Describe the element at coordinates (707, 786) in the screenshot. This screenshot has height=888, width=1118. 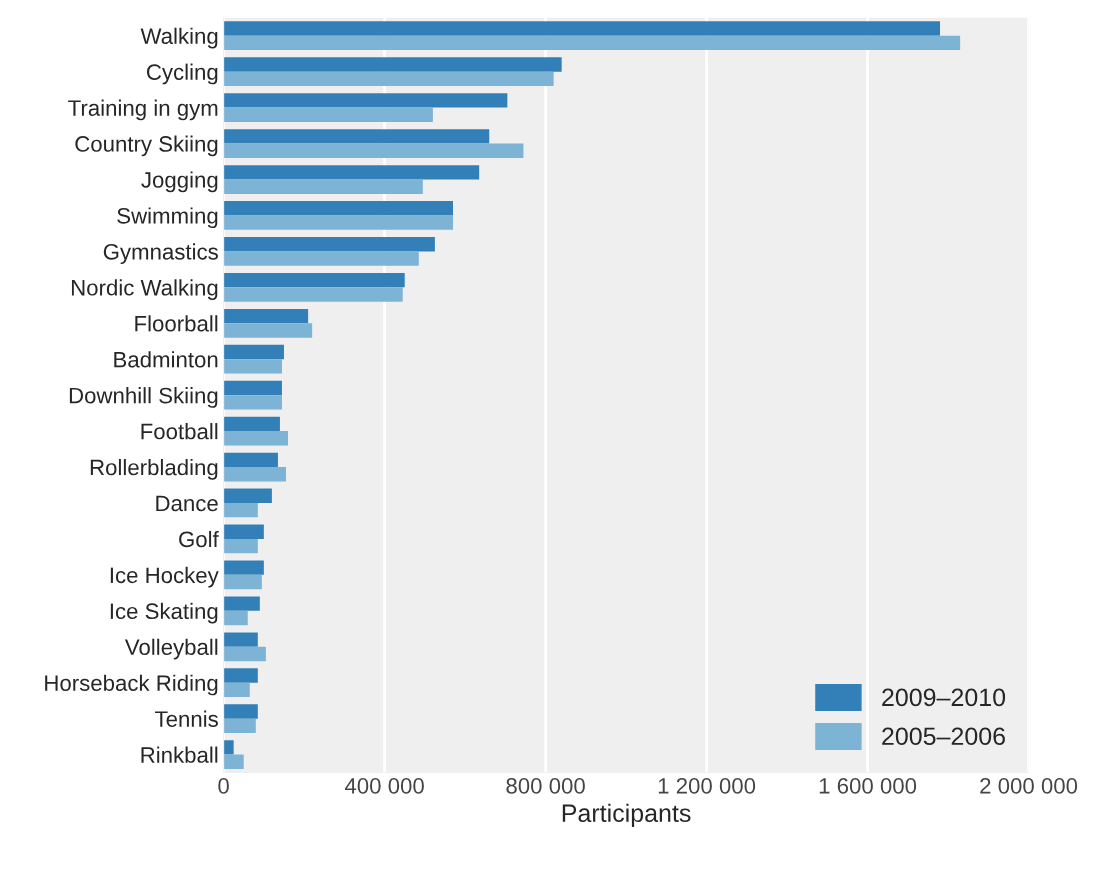
I see `x-tick-label: 1 200 000` at that location.